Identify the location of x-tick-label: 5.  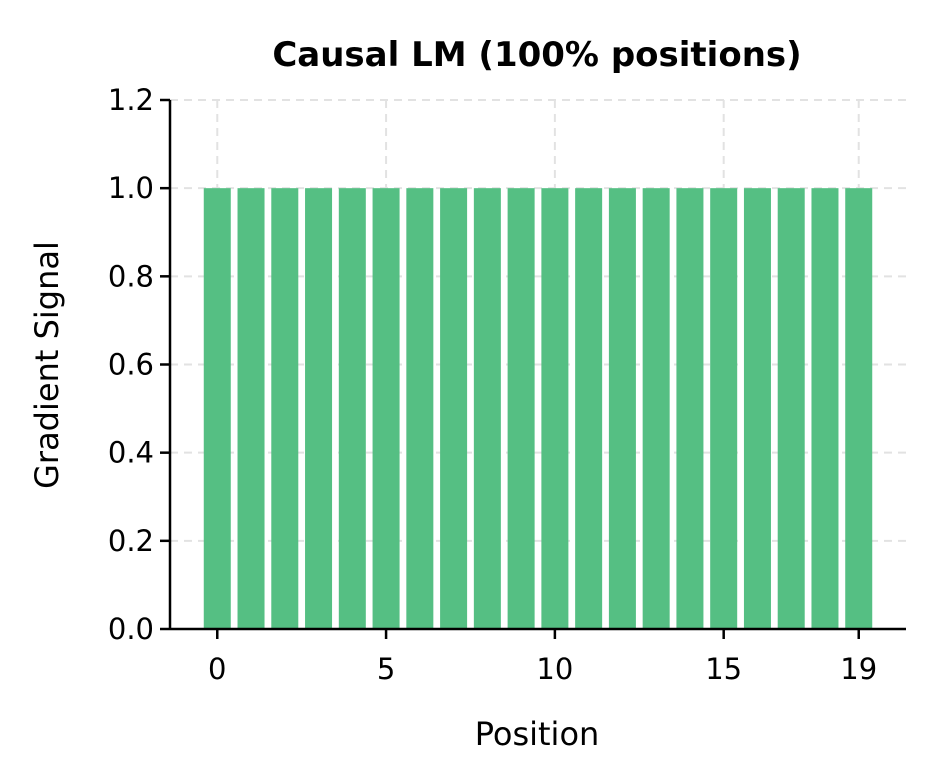
(386, 669).